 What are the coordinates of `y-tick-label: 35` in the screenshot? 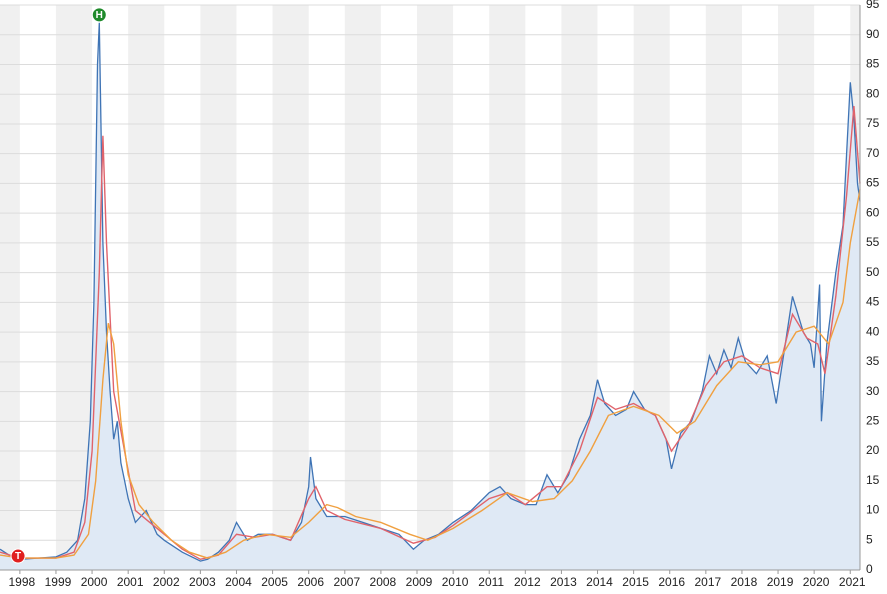 It's located at (873, 361).